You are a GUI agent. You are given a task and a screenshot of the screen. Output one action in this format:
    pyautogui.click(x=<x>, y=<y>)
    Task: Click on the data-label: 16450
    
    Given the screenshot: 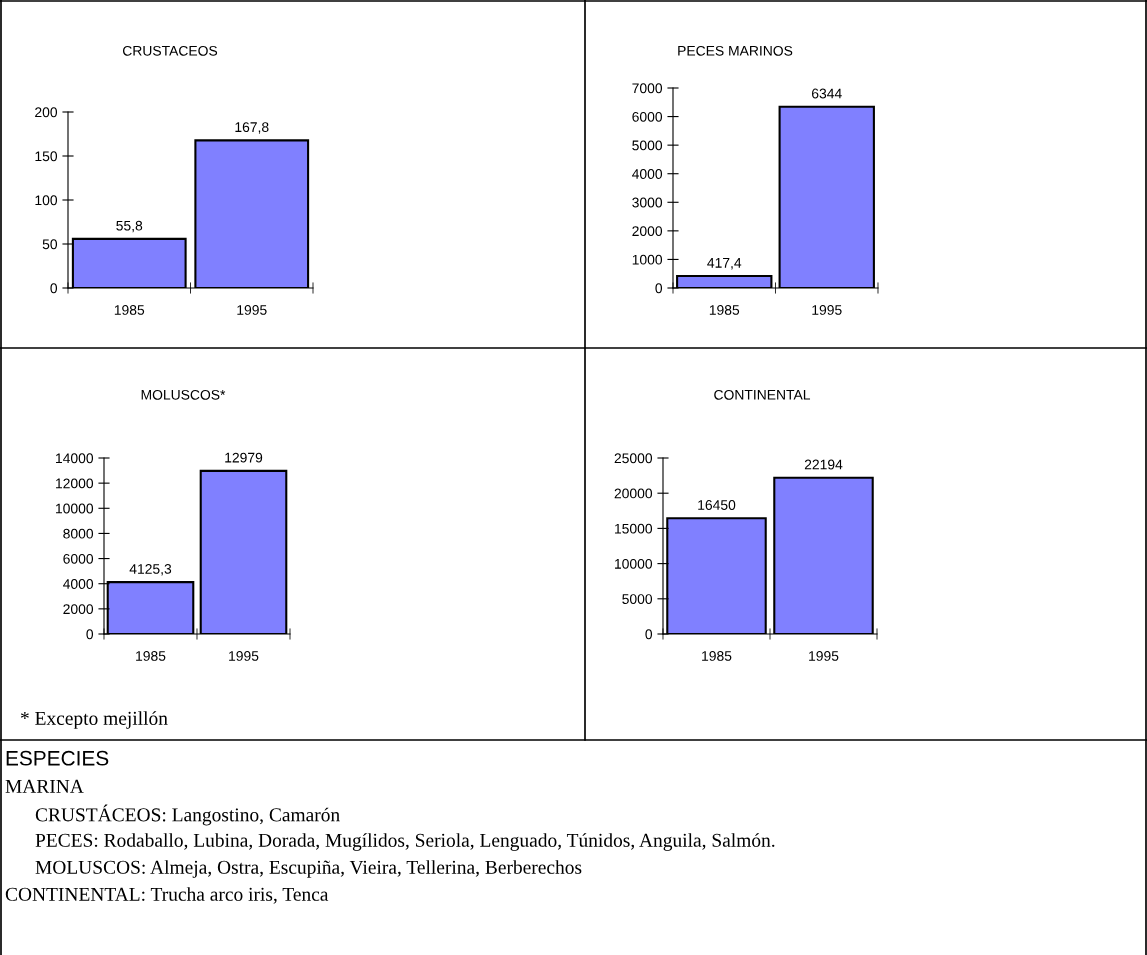 What is the action you would take?
    pyautogui.click(x=717, y=505)
    